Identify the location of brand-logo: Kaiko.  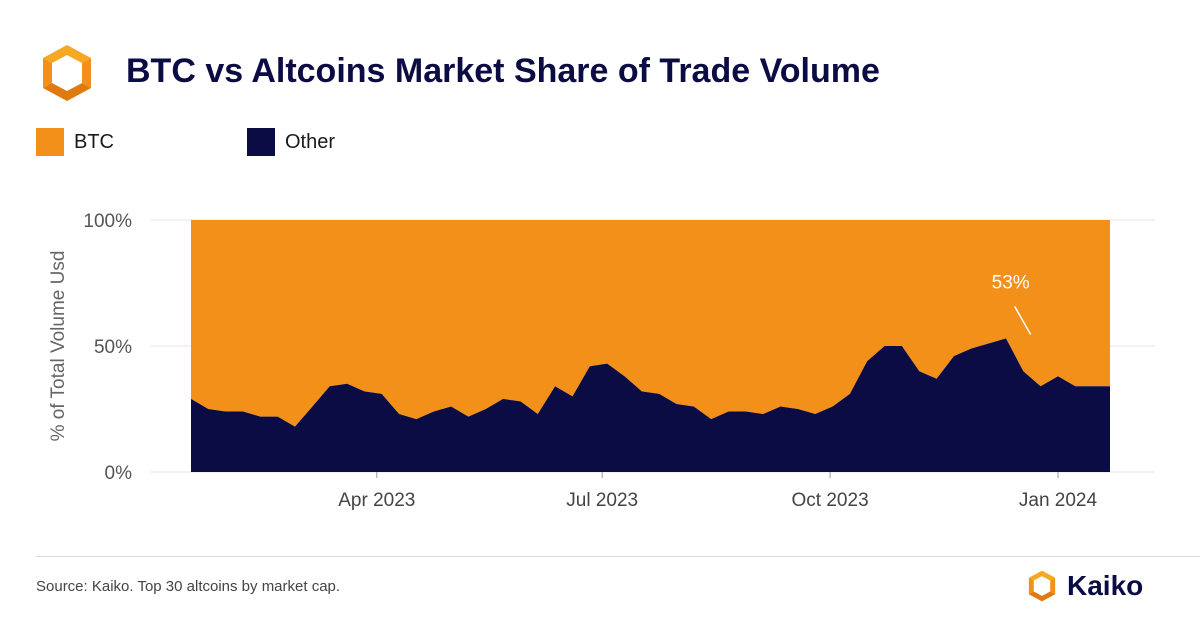
(1084, 586).